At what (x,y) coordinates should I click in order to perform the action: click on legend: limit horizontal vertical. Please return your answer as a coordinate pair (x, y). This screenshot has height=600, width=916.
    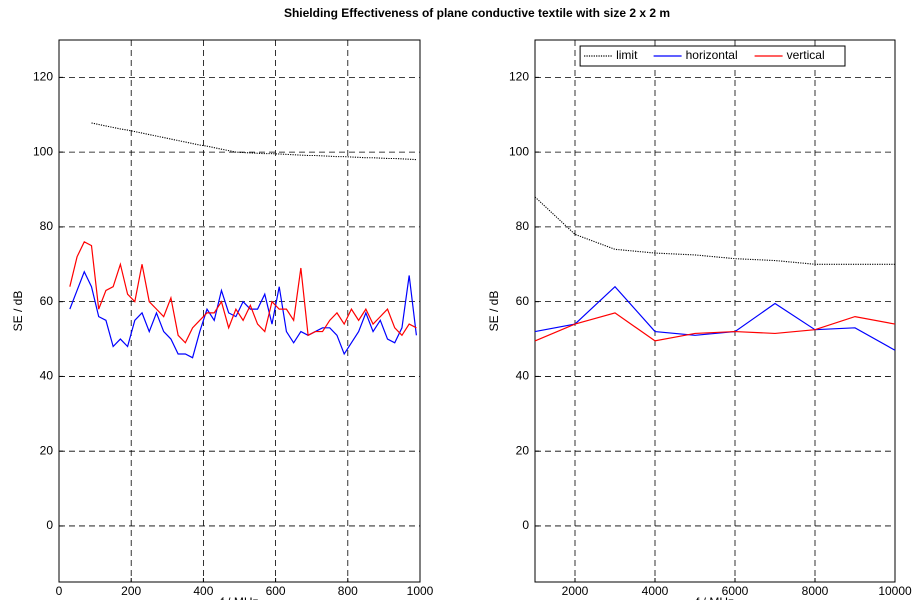
    Looking at the image, I should click on (712, 56).